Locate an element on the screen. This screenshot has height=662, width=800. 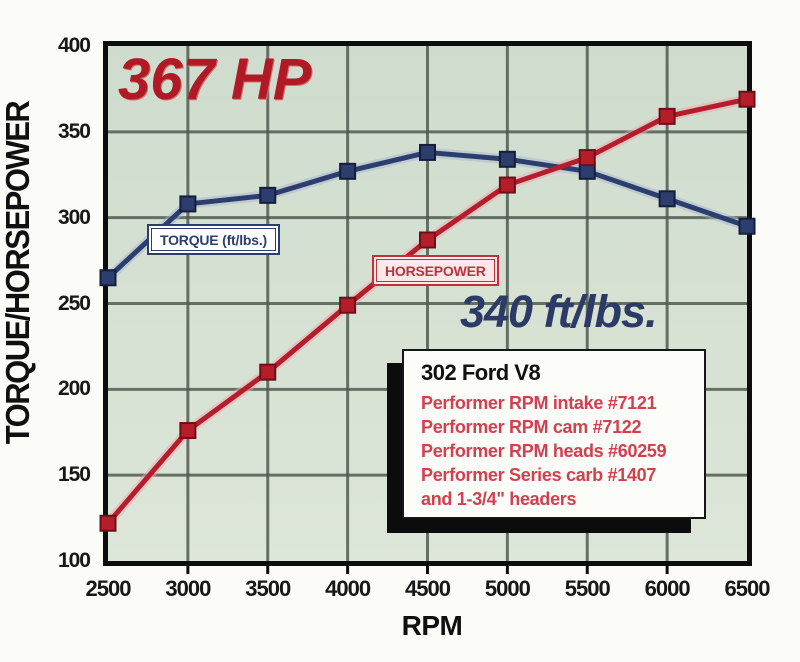
horsepower-series-label: HORSEPOWER is located at coordinates (435, 270).